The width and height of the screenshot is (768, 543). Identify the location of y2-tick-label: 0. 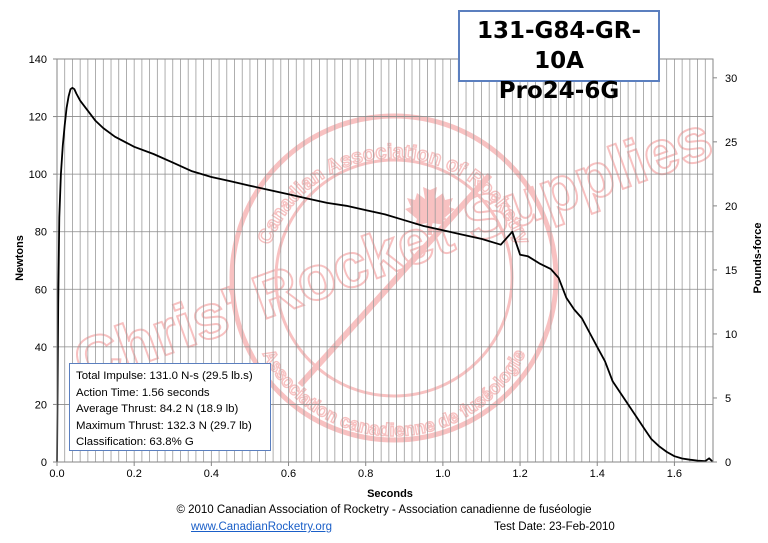
(728, 463).